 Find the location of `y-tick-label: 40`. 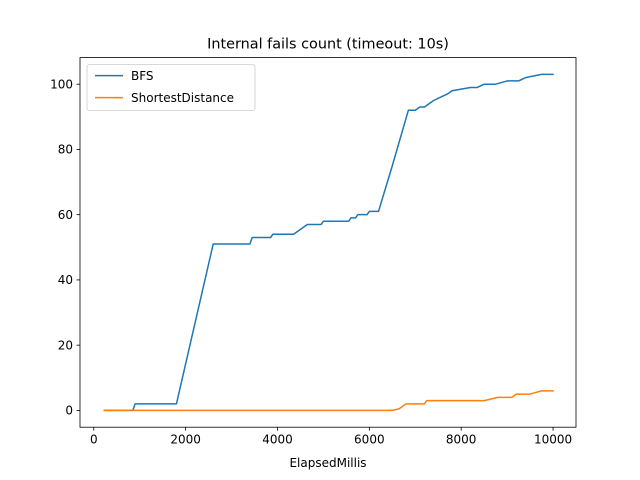

y-tick-label: 40 is located at coordinates (65, 280).